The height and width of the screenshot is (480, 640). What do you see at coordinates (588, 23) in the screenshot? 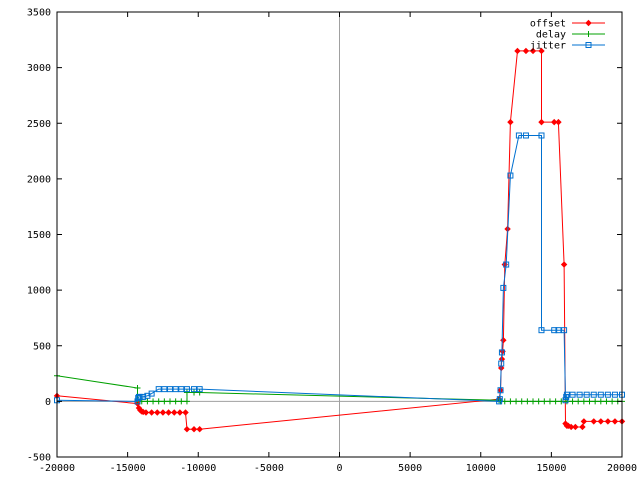
I see `legend-marker-offset` at bounding box center [588, 23].